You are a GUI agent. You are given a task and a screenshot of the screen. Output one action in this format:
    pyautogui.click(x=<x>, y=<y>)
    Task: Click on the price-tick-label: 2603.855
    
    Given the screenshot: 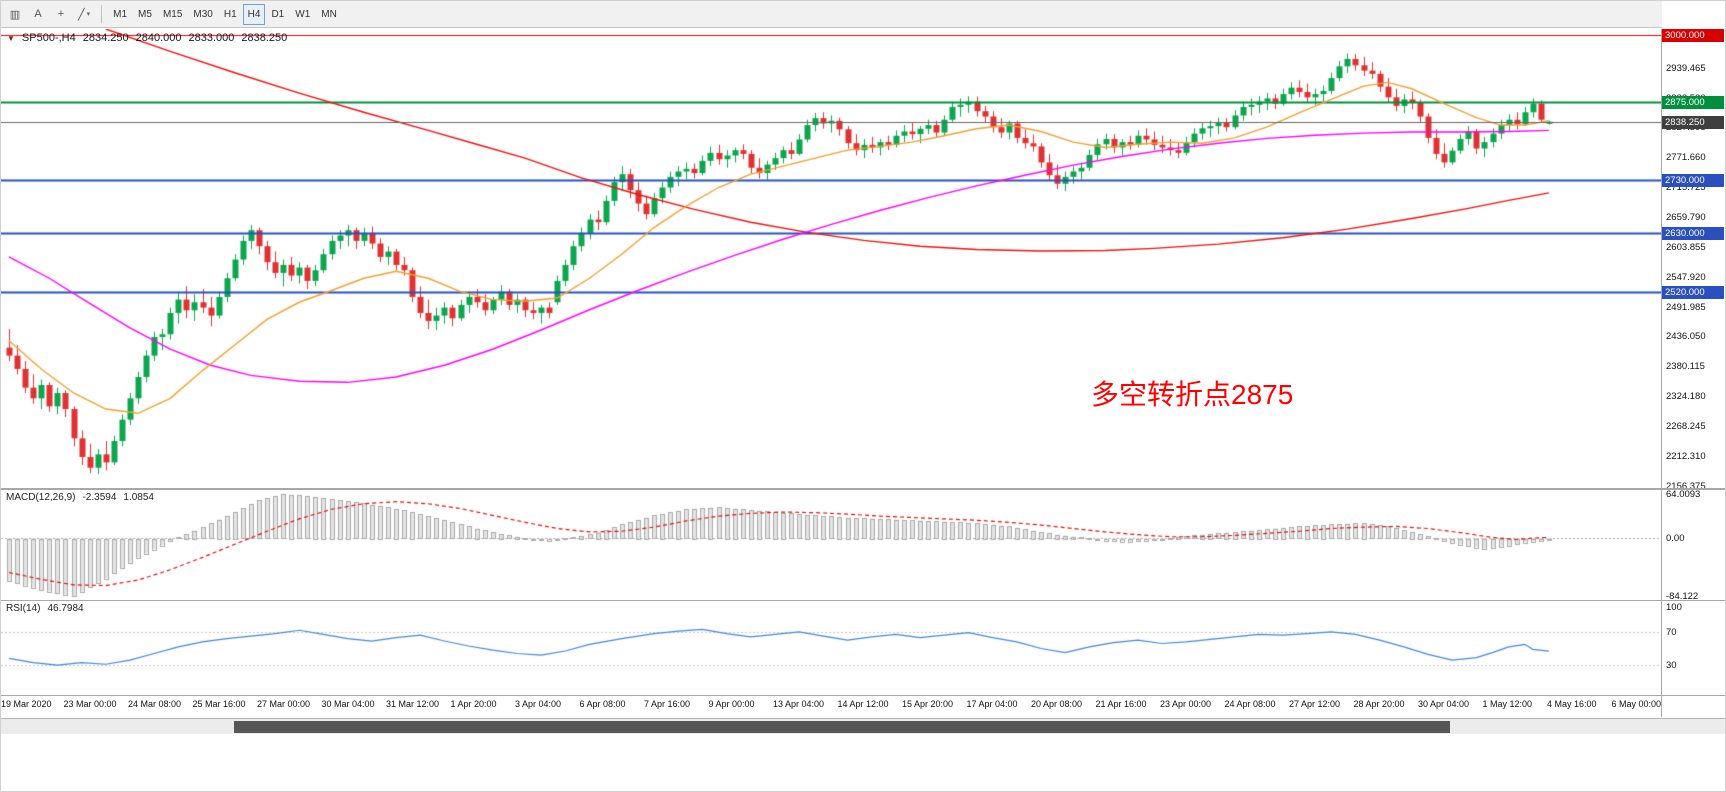 What is the action you would take?
    pyautogui.click(x=1686, y=247)
    